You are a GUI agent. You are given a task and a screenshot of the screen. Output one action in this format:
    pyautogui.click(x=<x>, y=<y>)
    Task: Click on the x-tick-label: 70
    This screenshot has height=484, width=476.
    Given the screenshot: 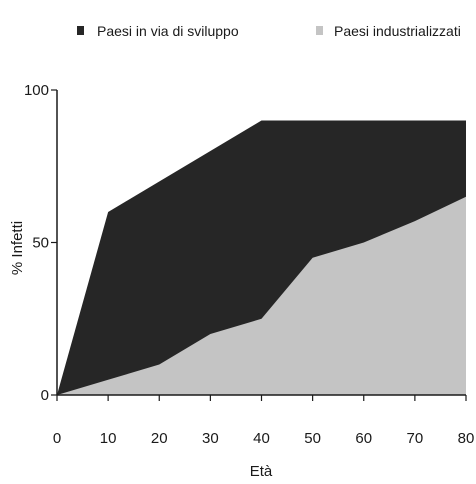 What is the action you would take?
    pyautogui.click(x=415, y=438)
    